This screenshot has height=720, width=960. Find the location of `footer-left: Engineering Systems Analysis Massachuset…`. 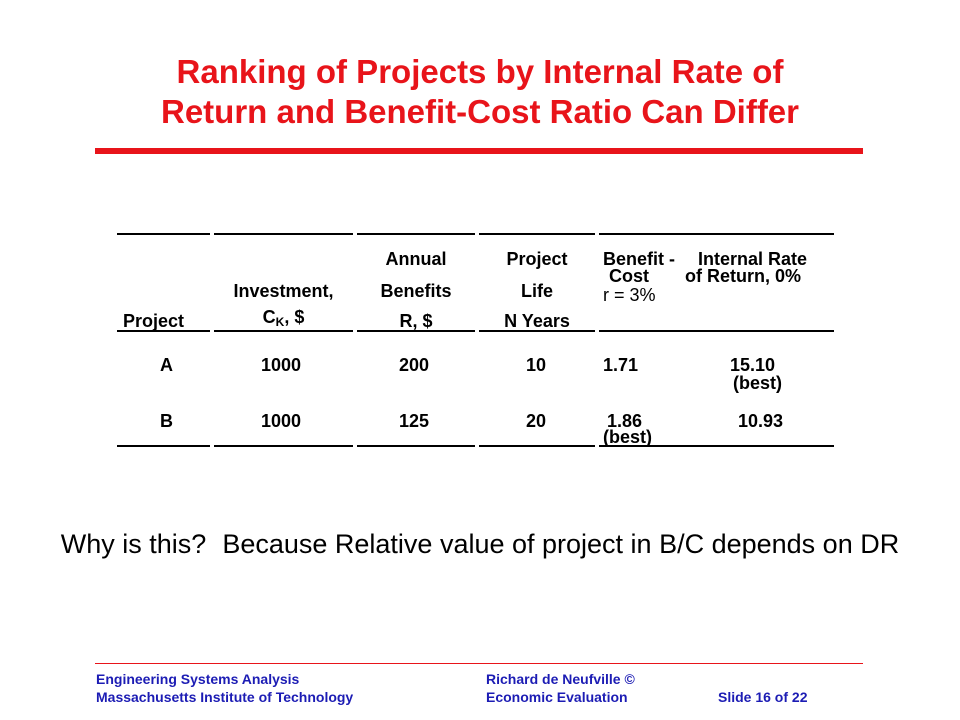

footer-left: Engineering Systems Analysis Massachuset… is located at coordinates (224, 688).